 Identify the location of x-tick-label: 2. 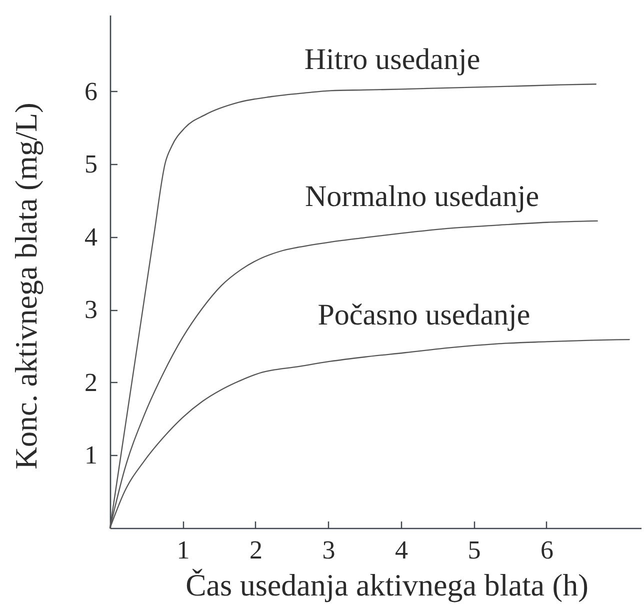
(255, 550).